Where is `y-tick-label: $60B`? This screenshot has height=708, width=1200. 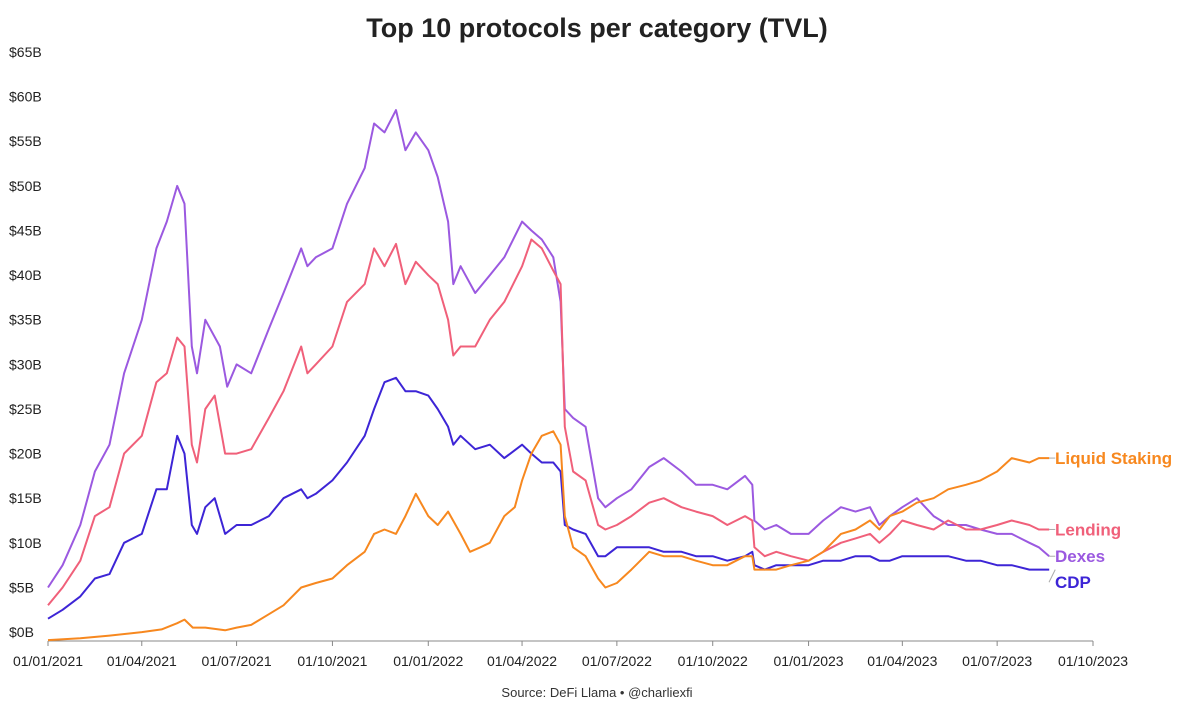
y-tick-label: $60B is located at coordinates (25, 97).